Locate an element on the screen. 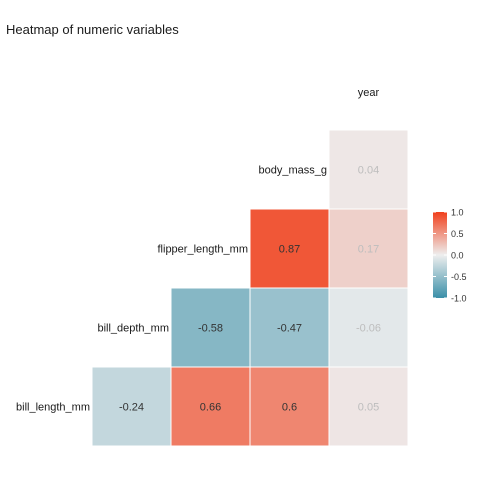  cell-value-label: -0.58 is located at coordinates (210, 329).